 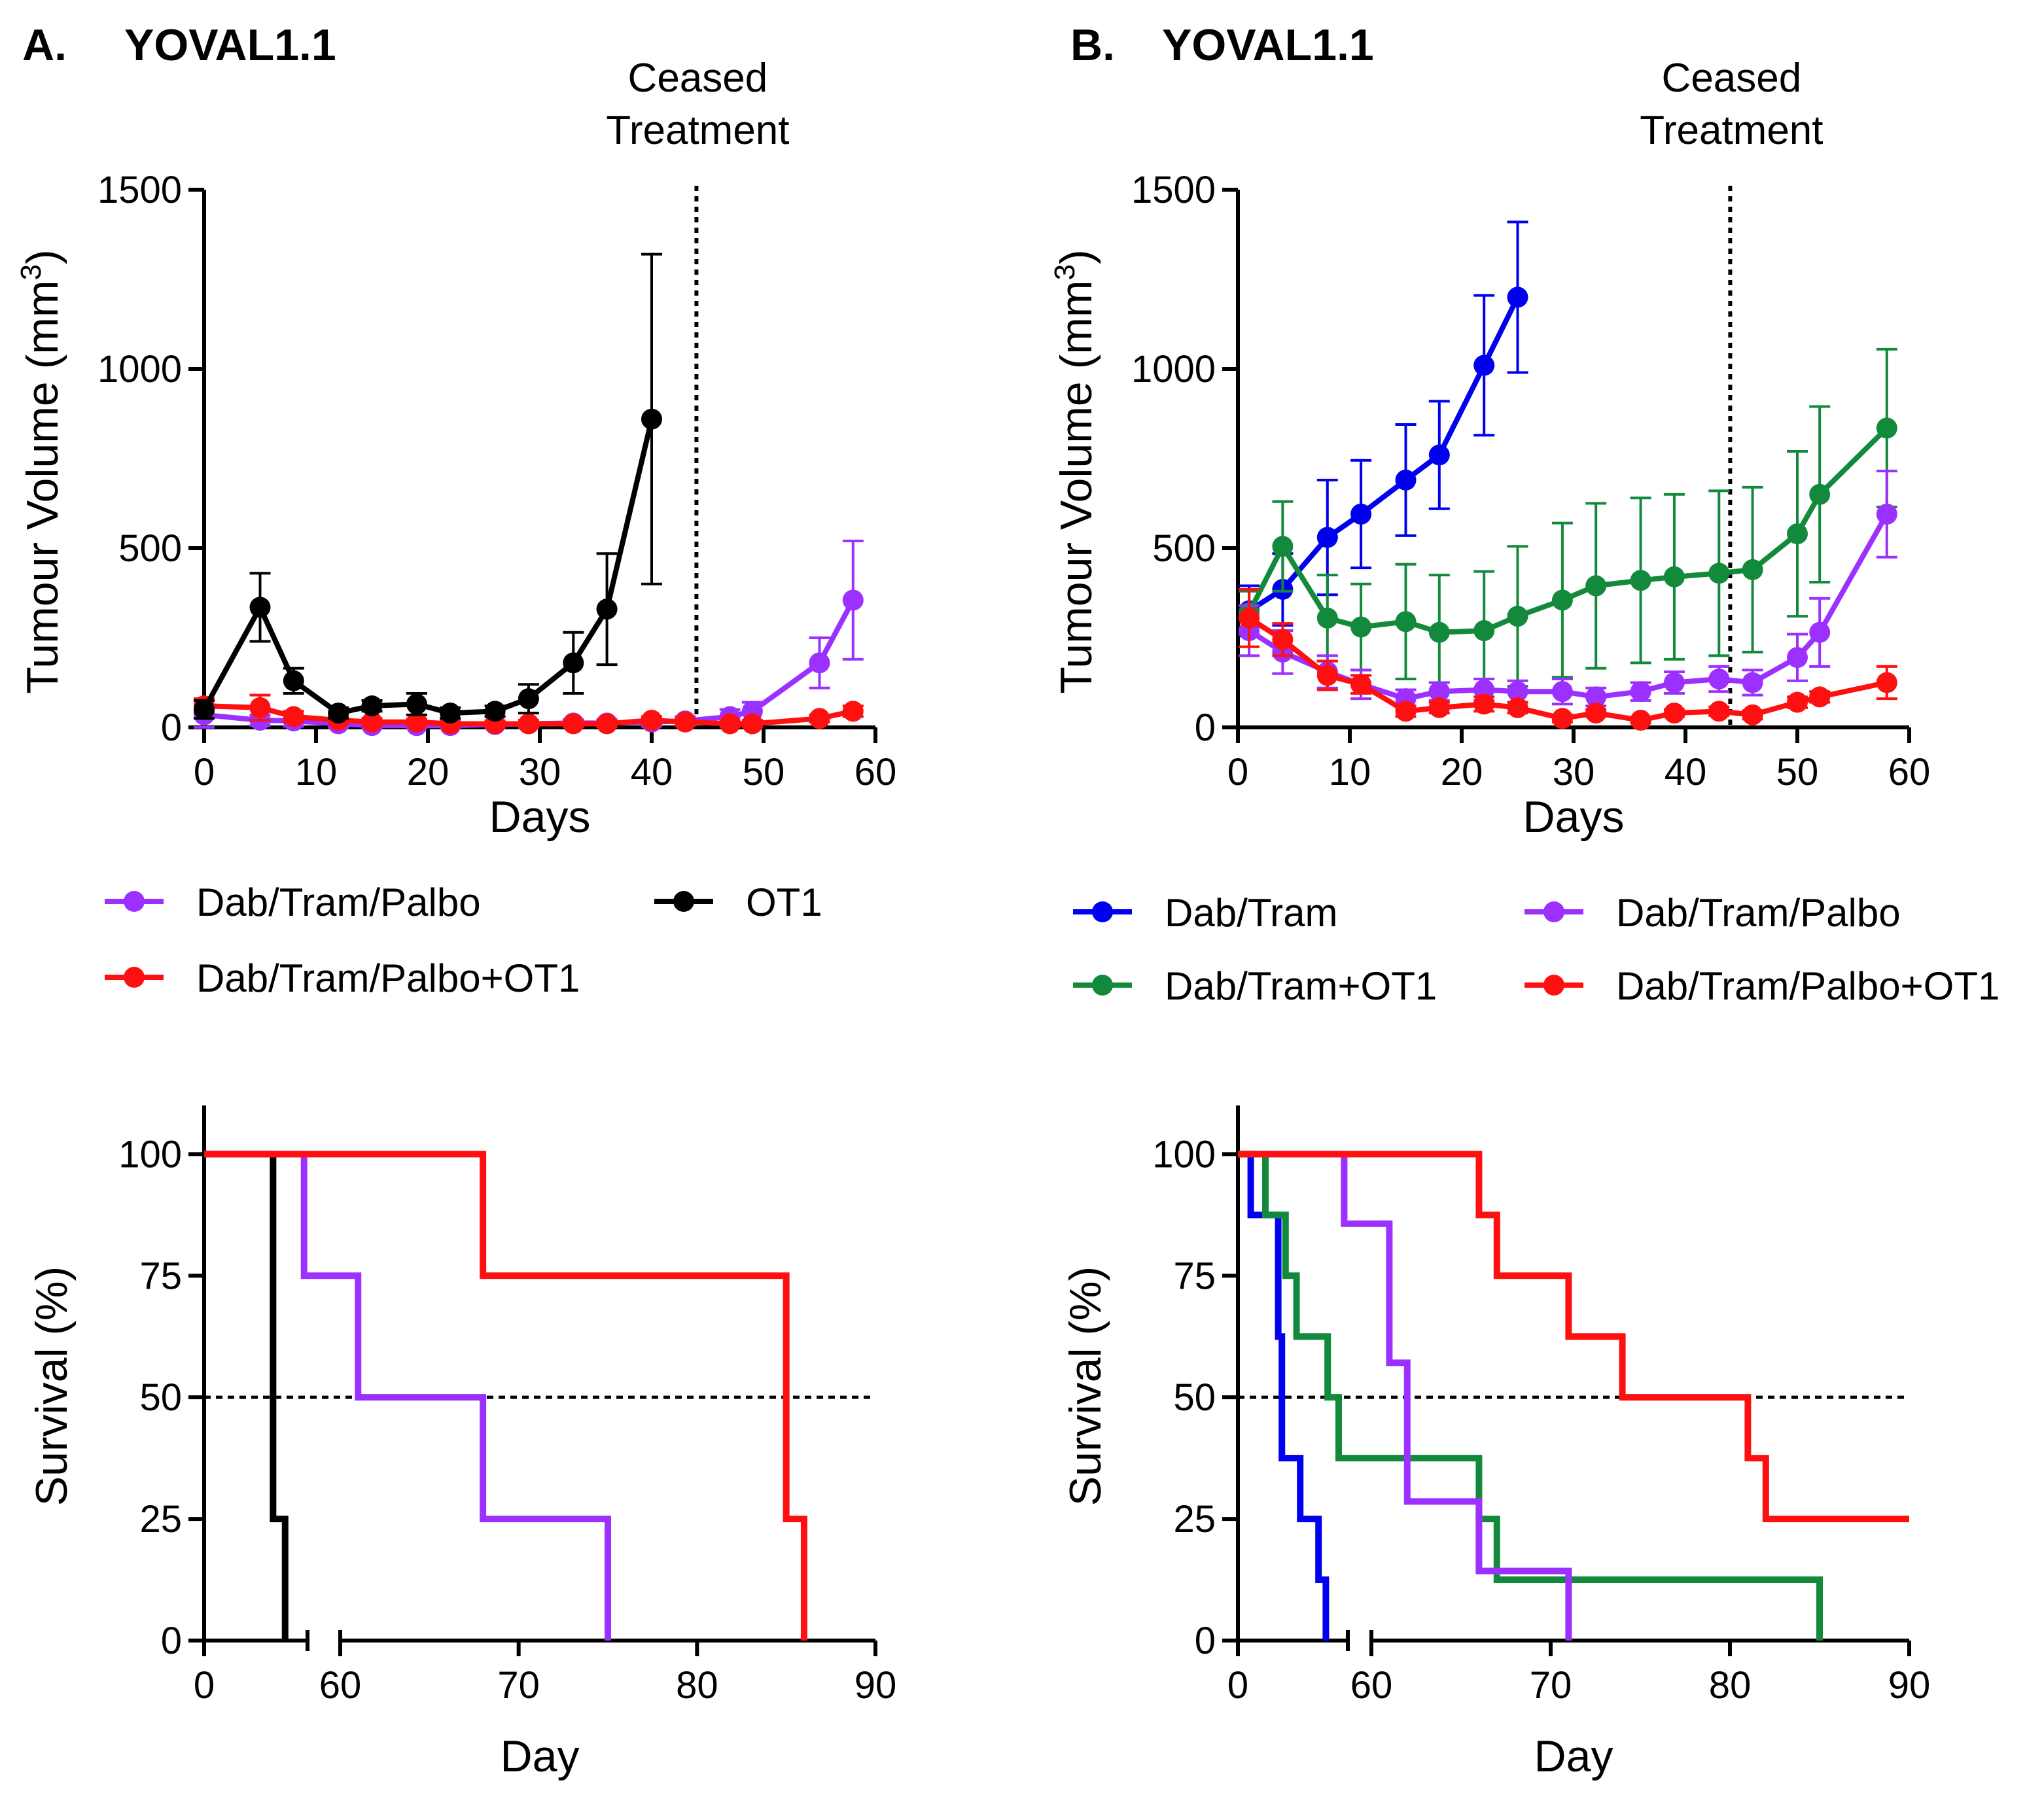 I want to click on legend-label: Dab/Tram+OT1, so click(x=1301, y=986).